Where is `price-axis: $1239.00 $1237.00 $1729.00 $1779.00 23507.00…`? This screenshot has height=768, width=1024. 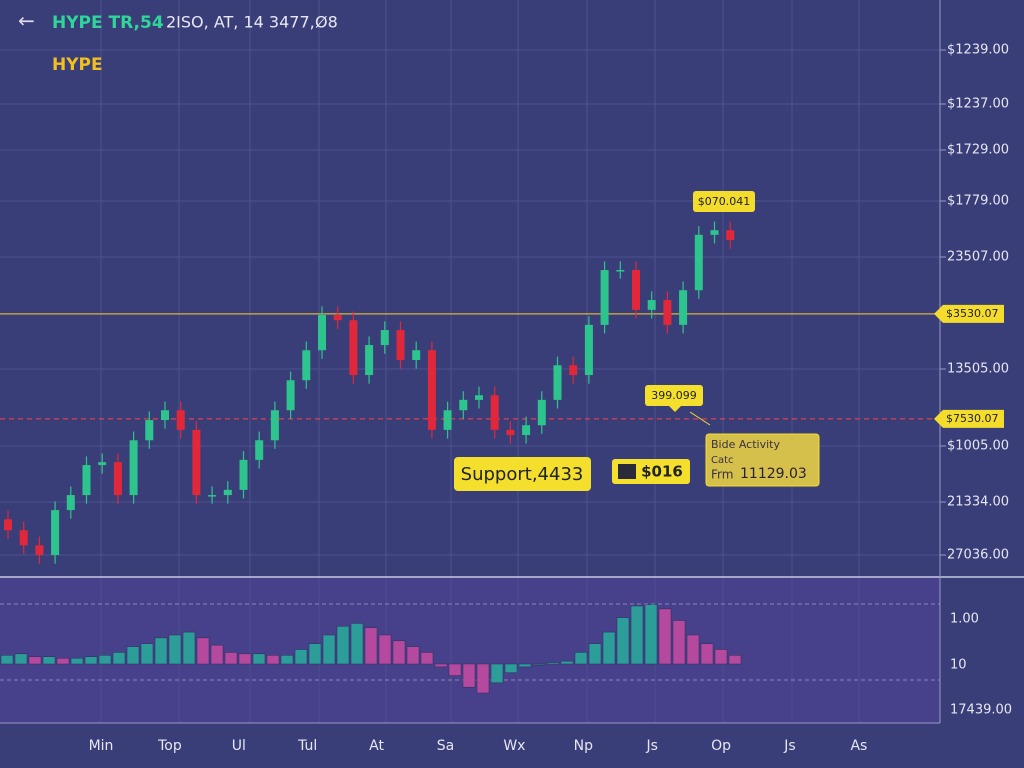 price-axis: $1239.00 $1237.00 $1729.00 $1779.00 23507.00… is located at coordinates (976, 380).